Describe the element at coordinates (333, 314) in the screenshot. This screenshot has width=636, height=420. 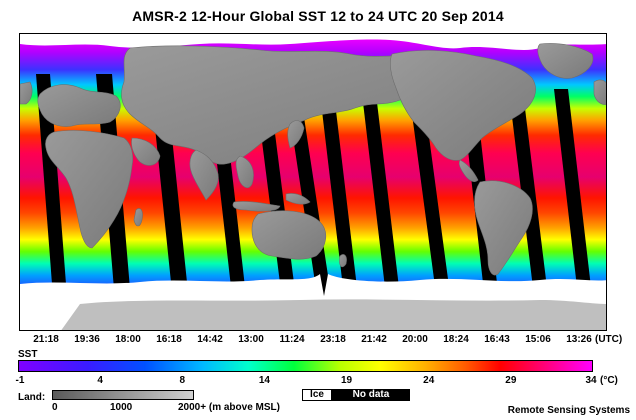
I see `antarctica-terrain` at that location.